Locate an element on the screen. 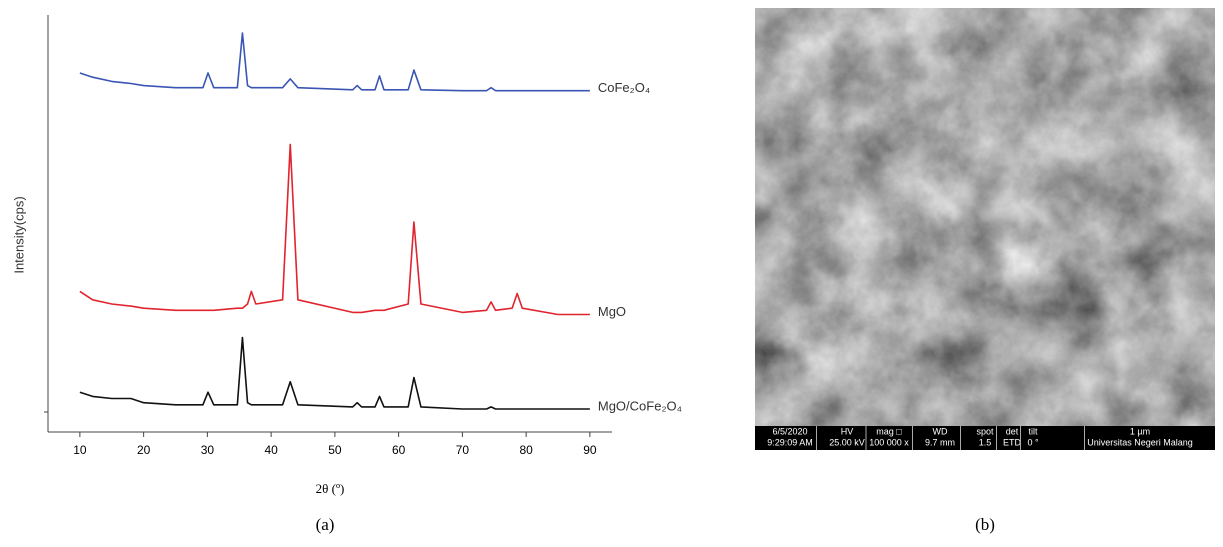 This screenshot has height=547, width=1223. series-label: MgO is located at coordinates (612, 311).